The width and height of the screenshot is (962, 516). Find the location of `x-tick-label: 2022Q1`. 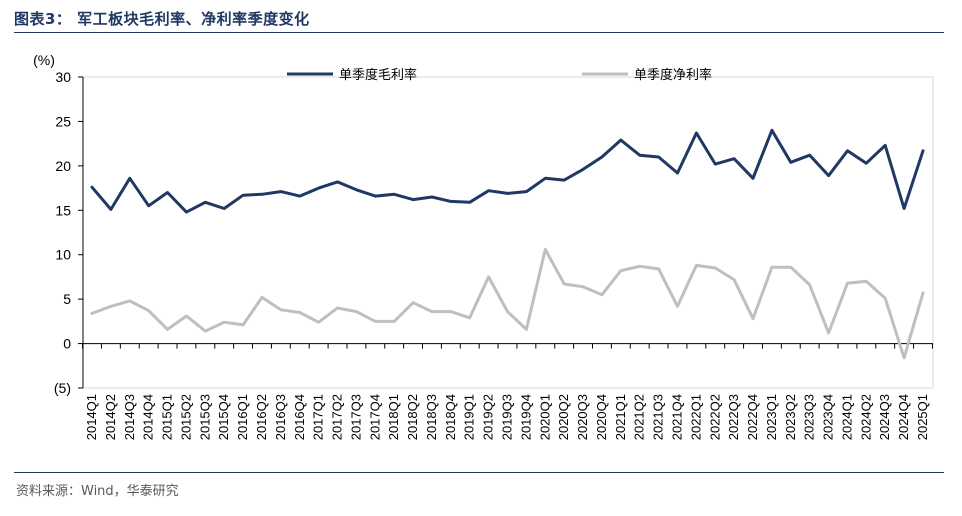

x-tick-label: 2022Q1 is located at coordinates (695, 417).